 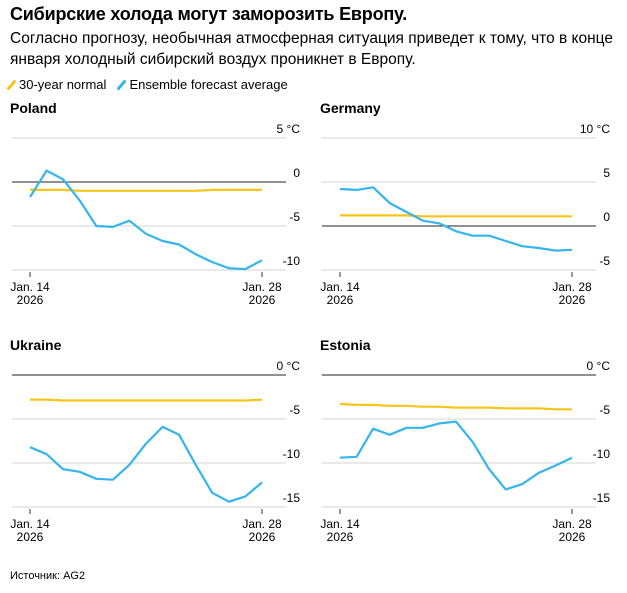 I want to click on panel-title: Poland, so click(x=33, y=108).